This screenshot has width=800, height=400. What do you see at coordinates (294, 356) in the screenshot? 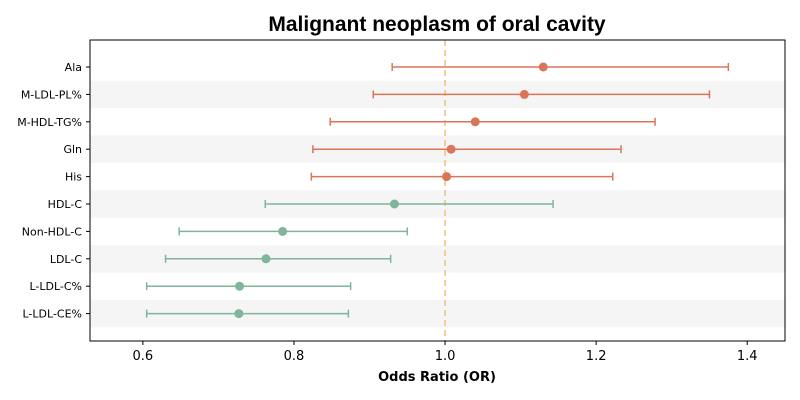
I see `x-tick-label: 0.8` at bounding box center [294, 356].